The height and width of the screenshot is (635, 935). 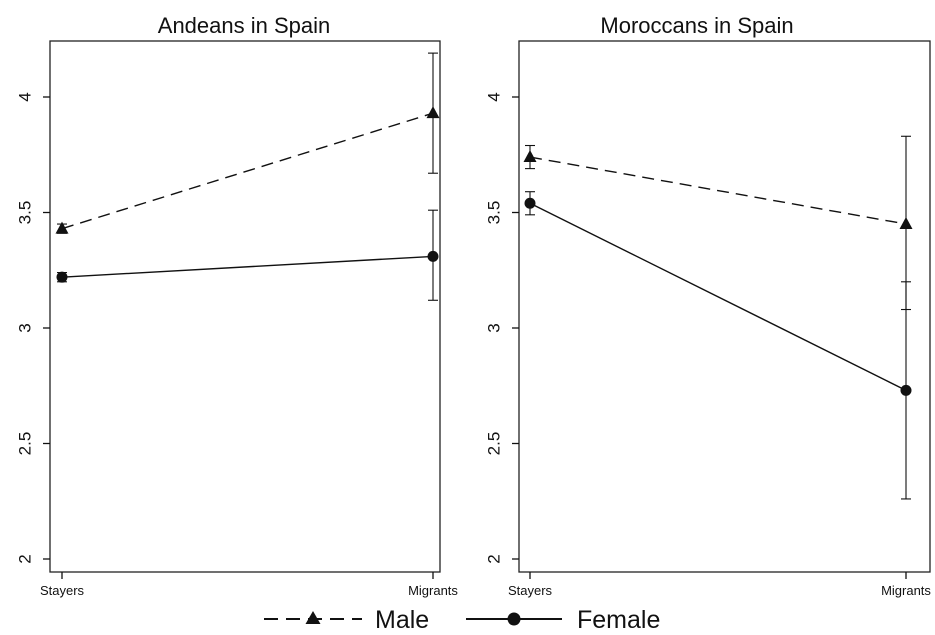 What do you see at coordinates (462, 620) in the screenshot?
I see `legend: Male Female` at bounding box center [462, 620].